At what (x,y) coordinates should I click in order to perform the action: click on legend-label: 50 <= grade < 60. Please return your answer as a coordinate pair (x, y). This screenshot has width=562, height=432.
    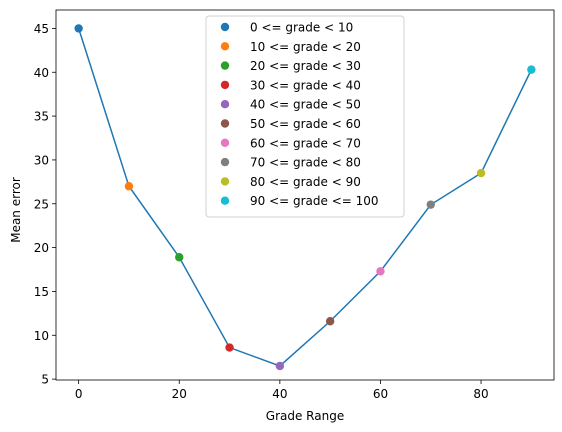
    Looking at the image, I should click on (305, 124).